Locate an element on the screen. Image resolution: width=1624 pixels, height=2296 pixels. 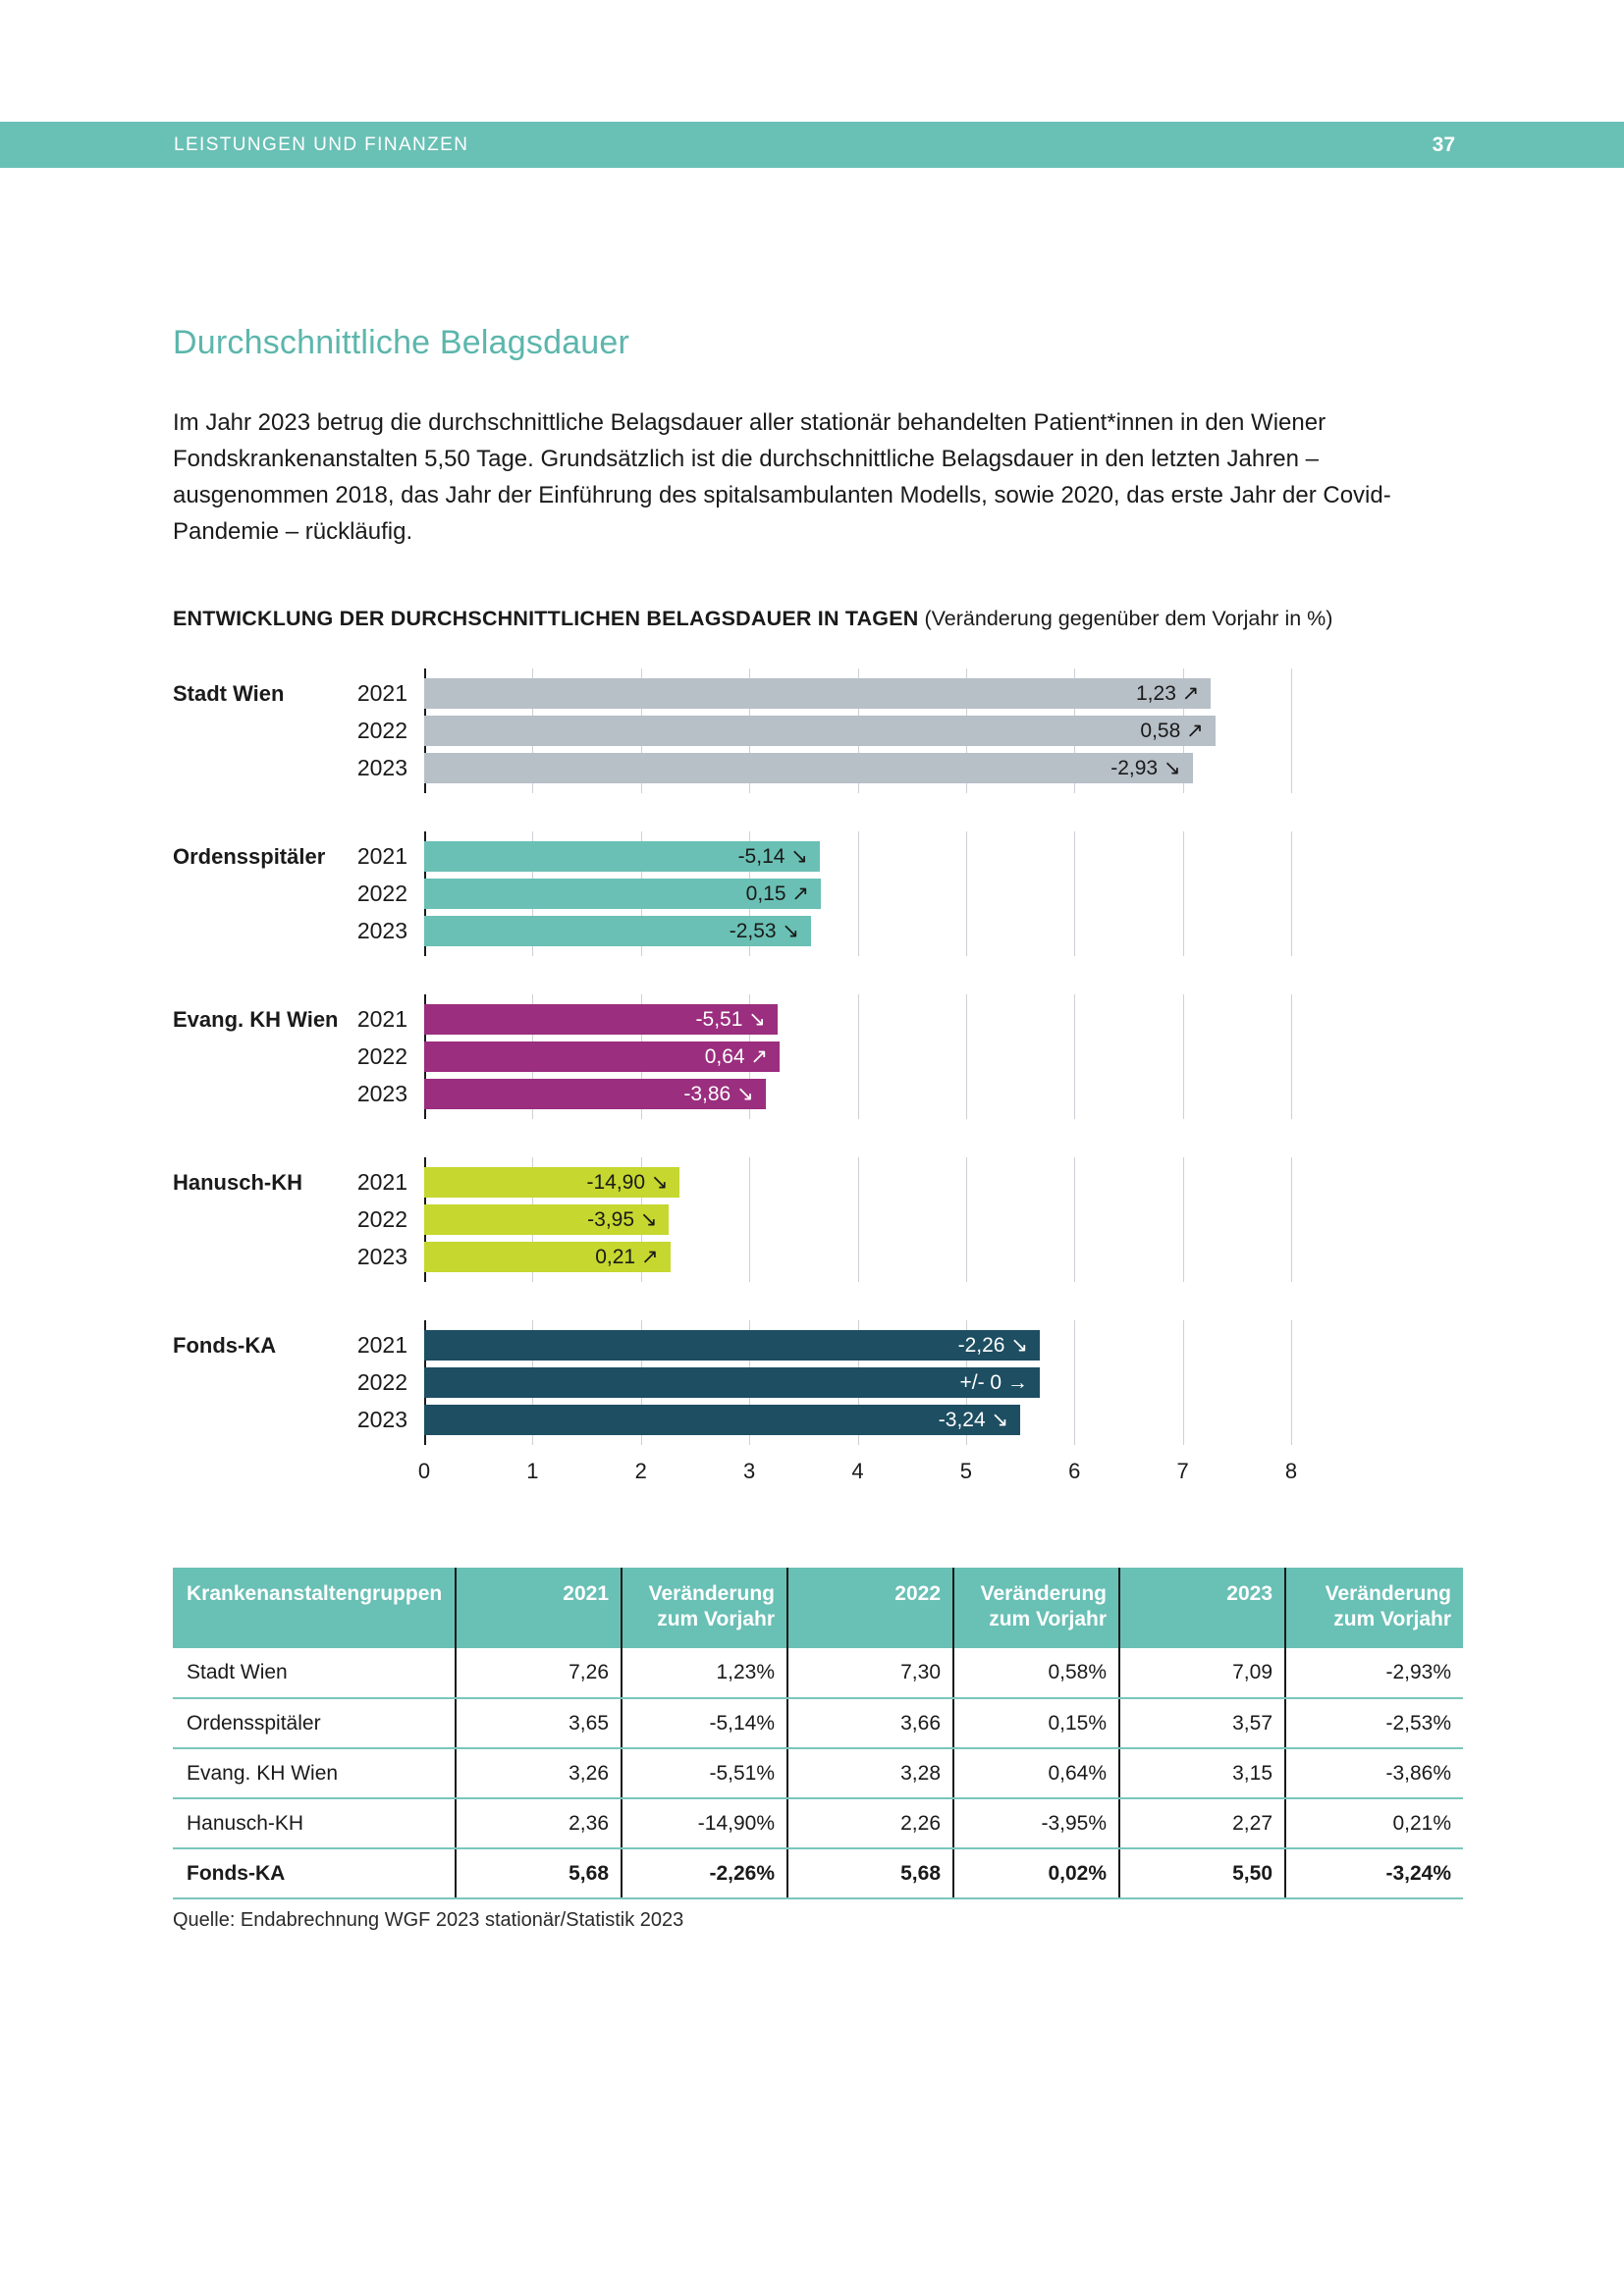
chart-group-plot: -5,14 ↘ 0,15 ↗ -2,53 ↘ is located at coordinates (858, 893).